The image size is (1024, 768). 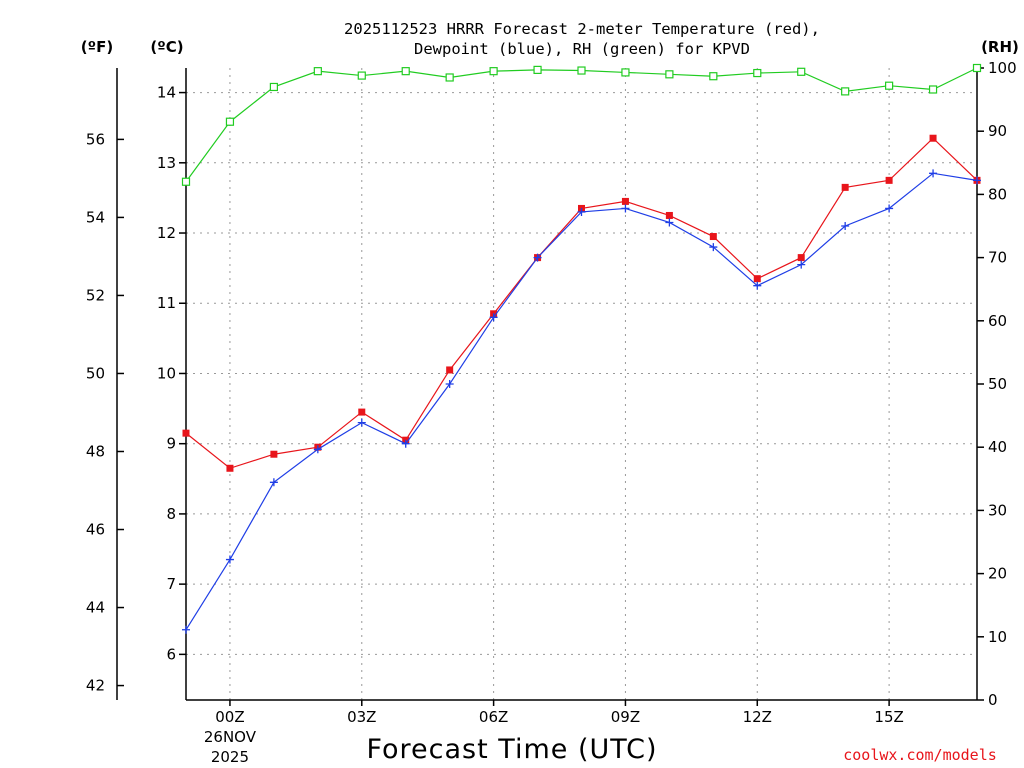 What do you see at coordinates (95, 295) in the screenshot?
I see `fahrenheit-tick-label: 52` at bounding box center [95, 295].